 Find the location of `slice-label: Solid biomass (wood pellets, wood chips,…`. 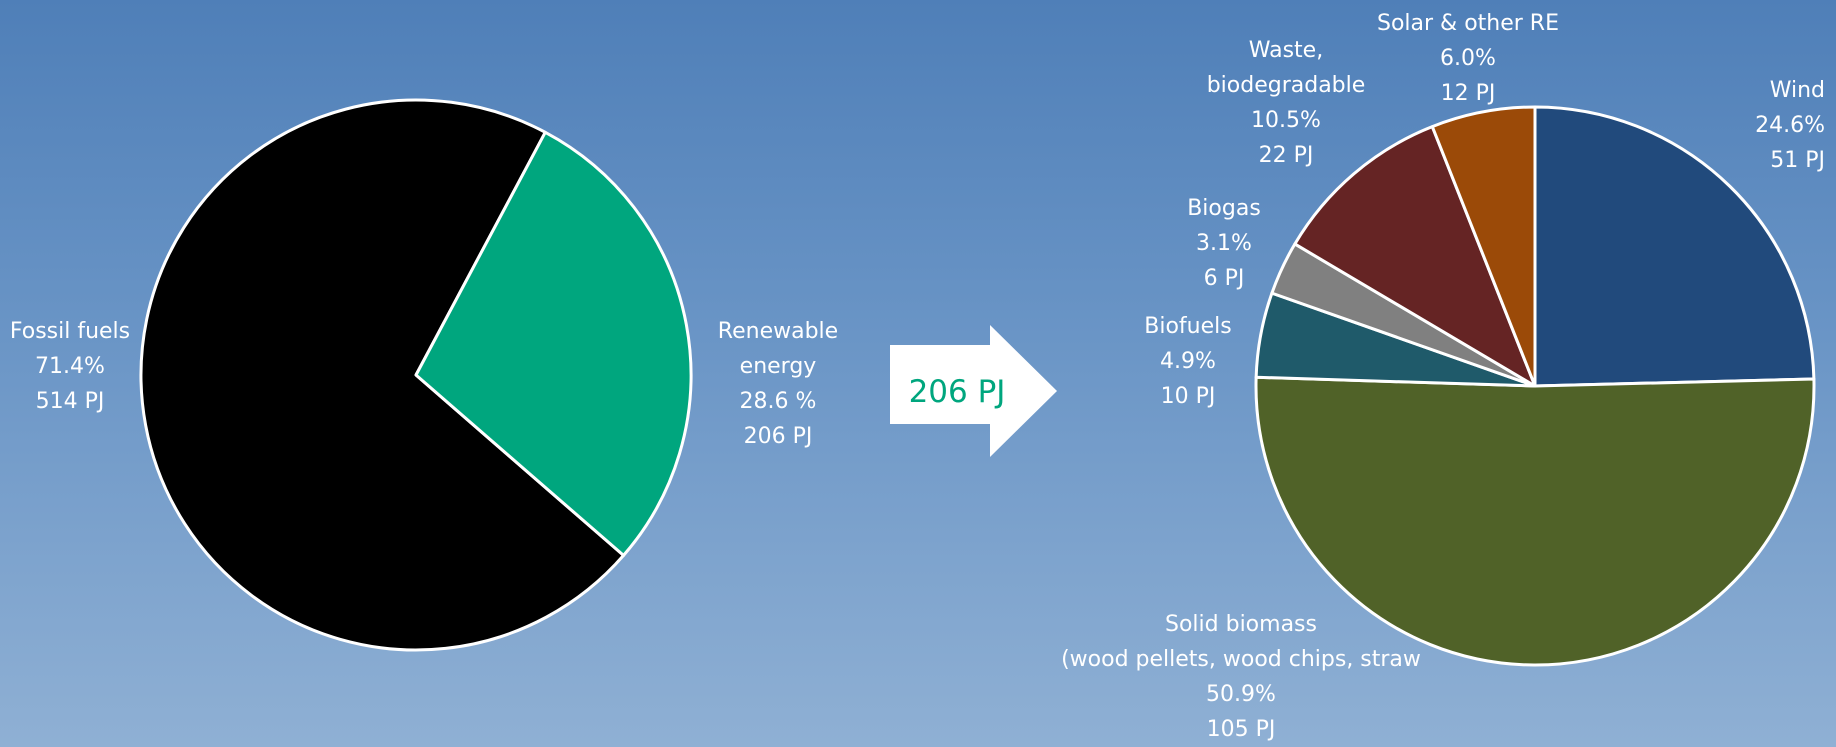

slice-label: Solid biomass (wood pellets, wood chips,… is located at coordinates (1241, 677).